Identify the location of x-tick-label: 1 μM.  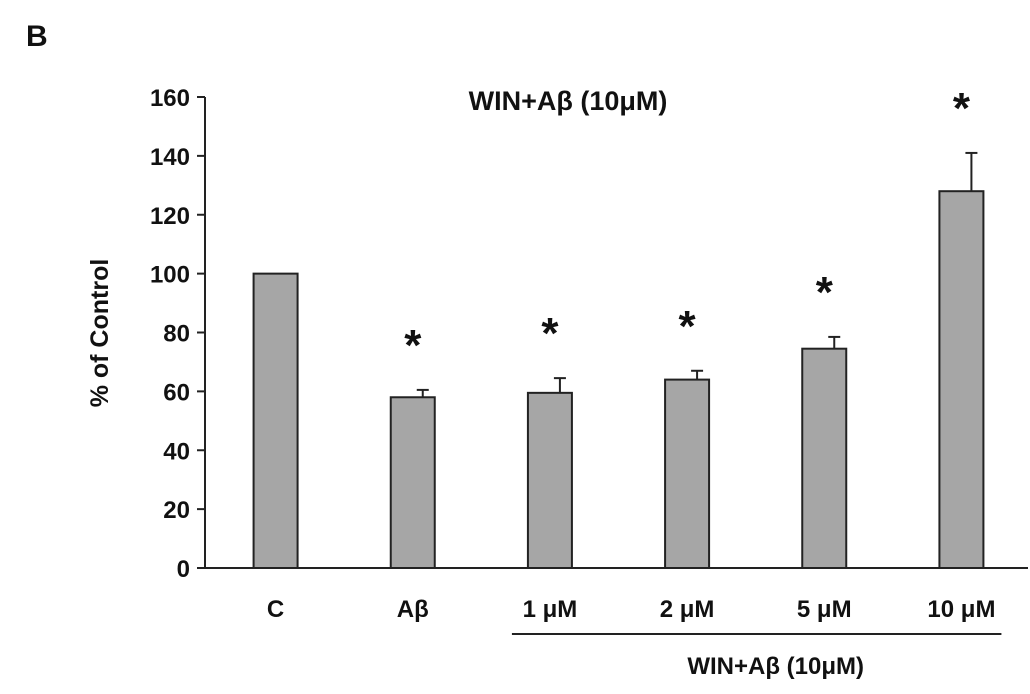
(550, 609).